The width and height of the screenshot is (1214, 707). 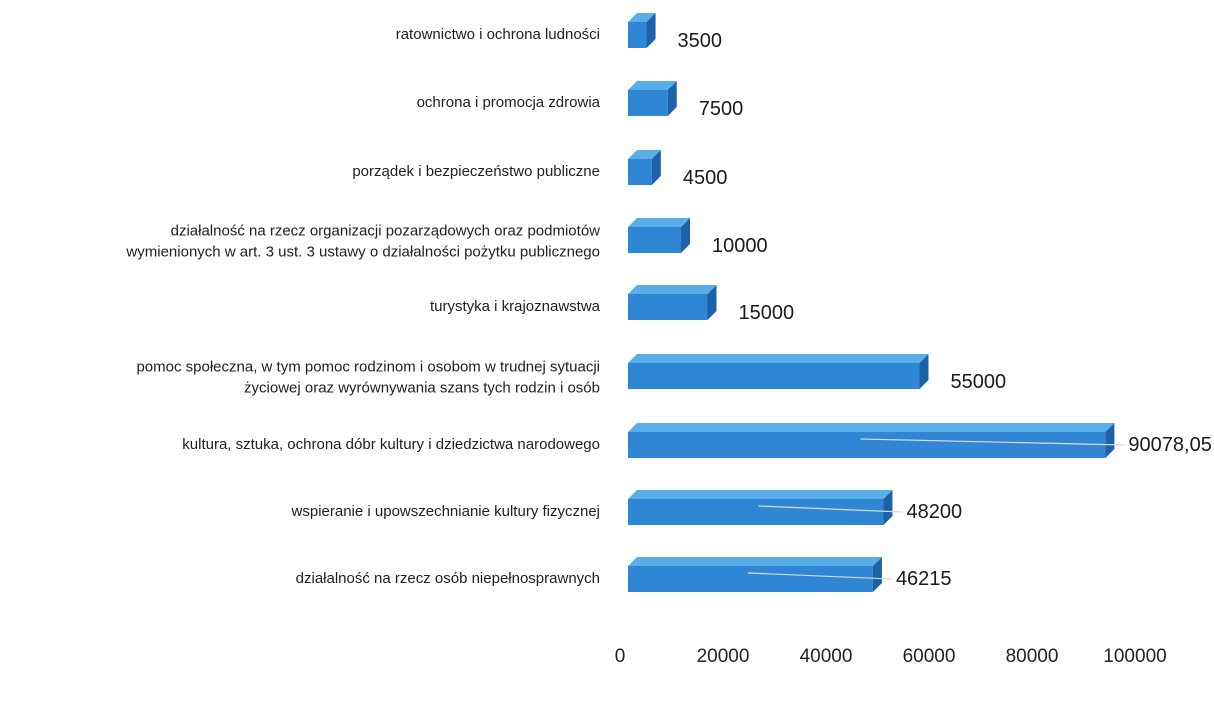 What do you see at coordinates (826, 656) in the screenshot?
I see `x-tick-label-2: 40000` at bounding box center [826, 656].